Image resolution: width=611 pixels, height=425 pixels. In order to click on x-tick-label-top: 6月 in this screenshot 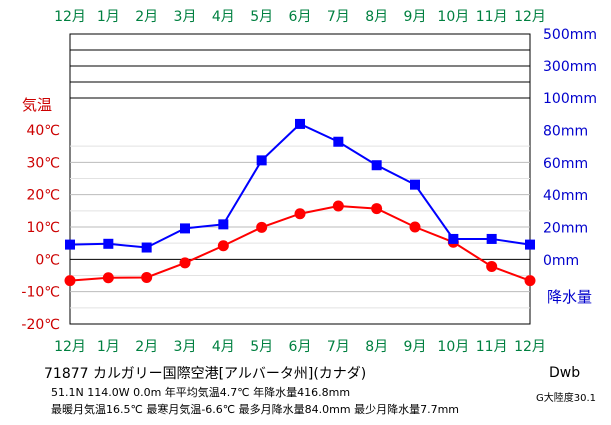, I will do `click(300, 17)`.